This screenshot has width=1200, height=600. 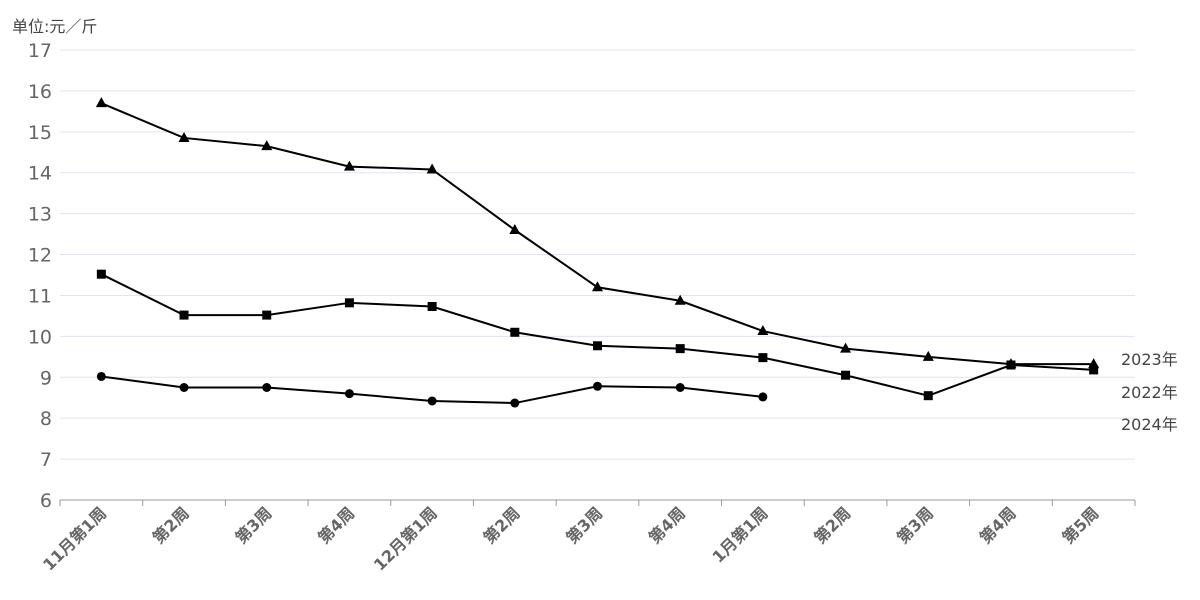 What do you see at coordinates (40, 276) in the screenshot?
I see `y-axis: 6 7 8 9 10 11 12 13 14 15 16 17` at bounding box center [40, 276].